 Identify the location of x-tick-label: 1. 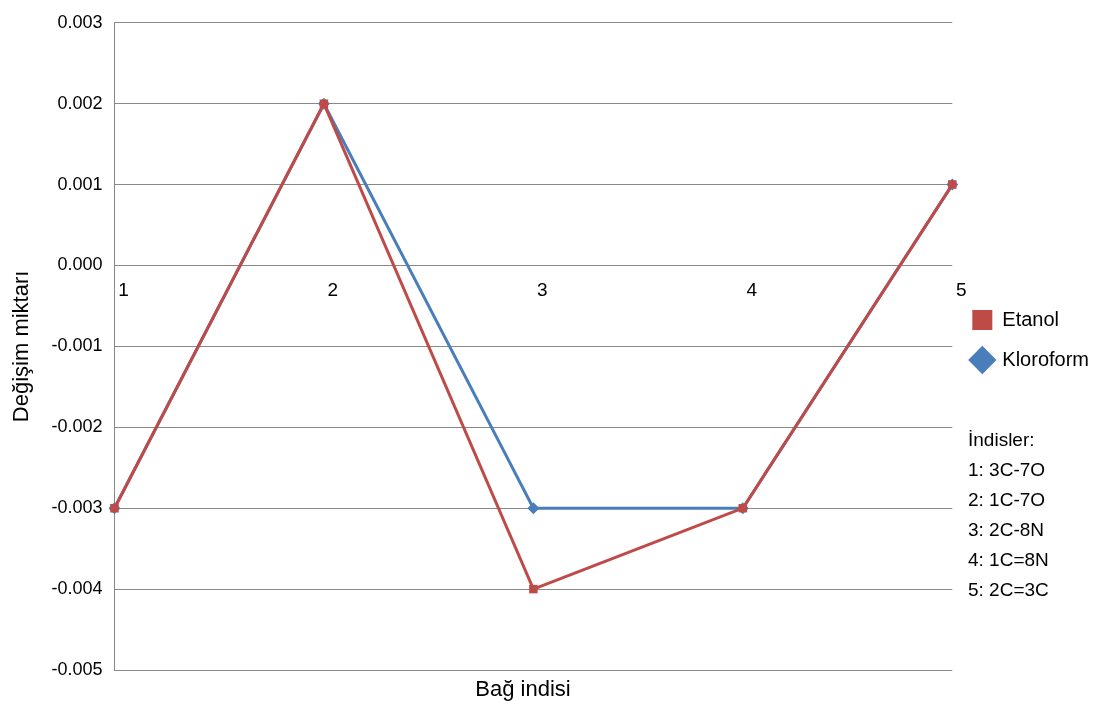
(123, 290).